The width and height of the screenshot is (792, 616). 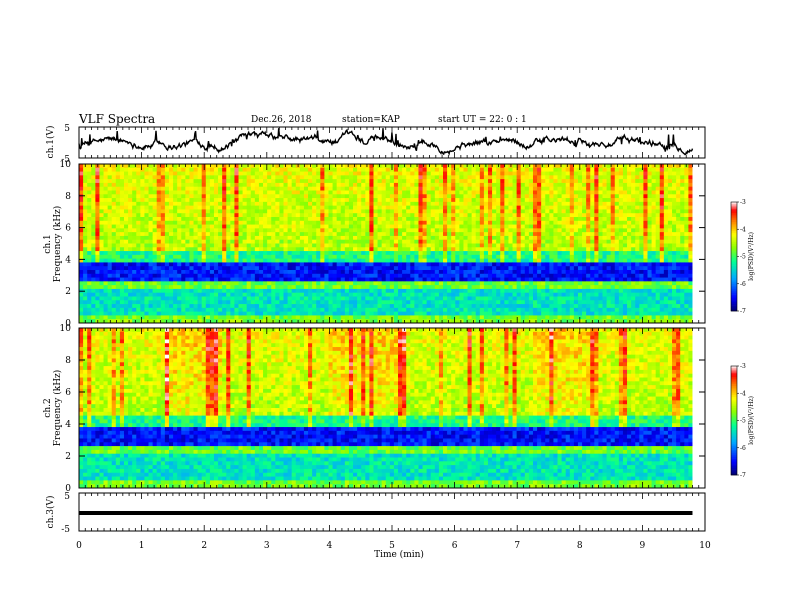 I want to click on ch3-waveform-panel: 5 -5 ch.3(V), so click(x=375, y=513).